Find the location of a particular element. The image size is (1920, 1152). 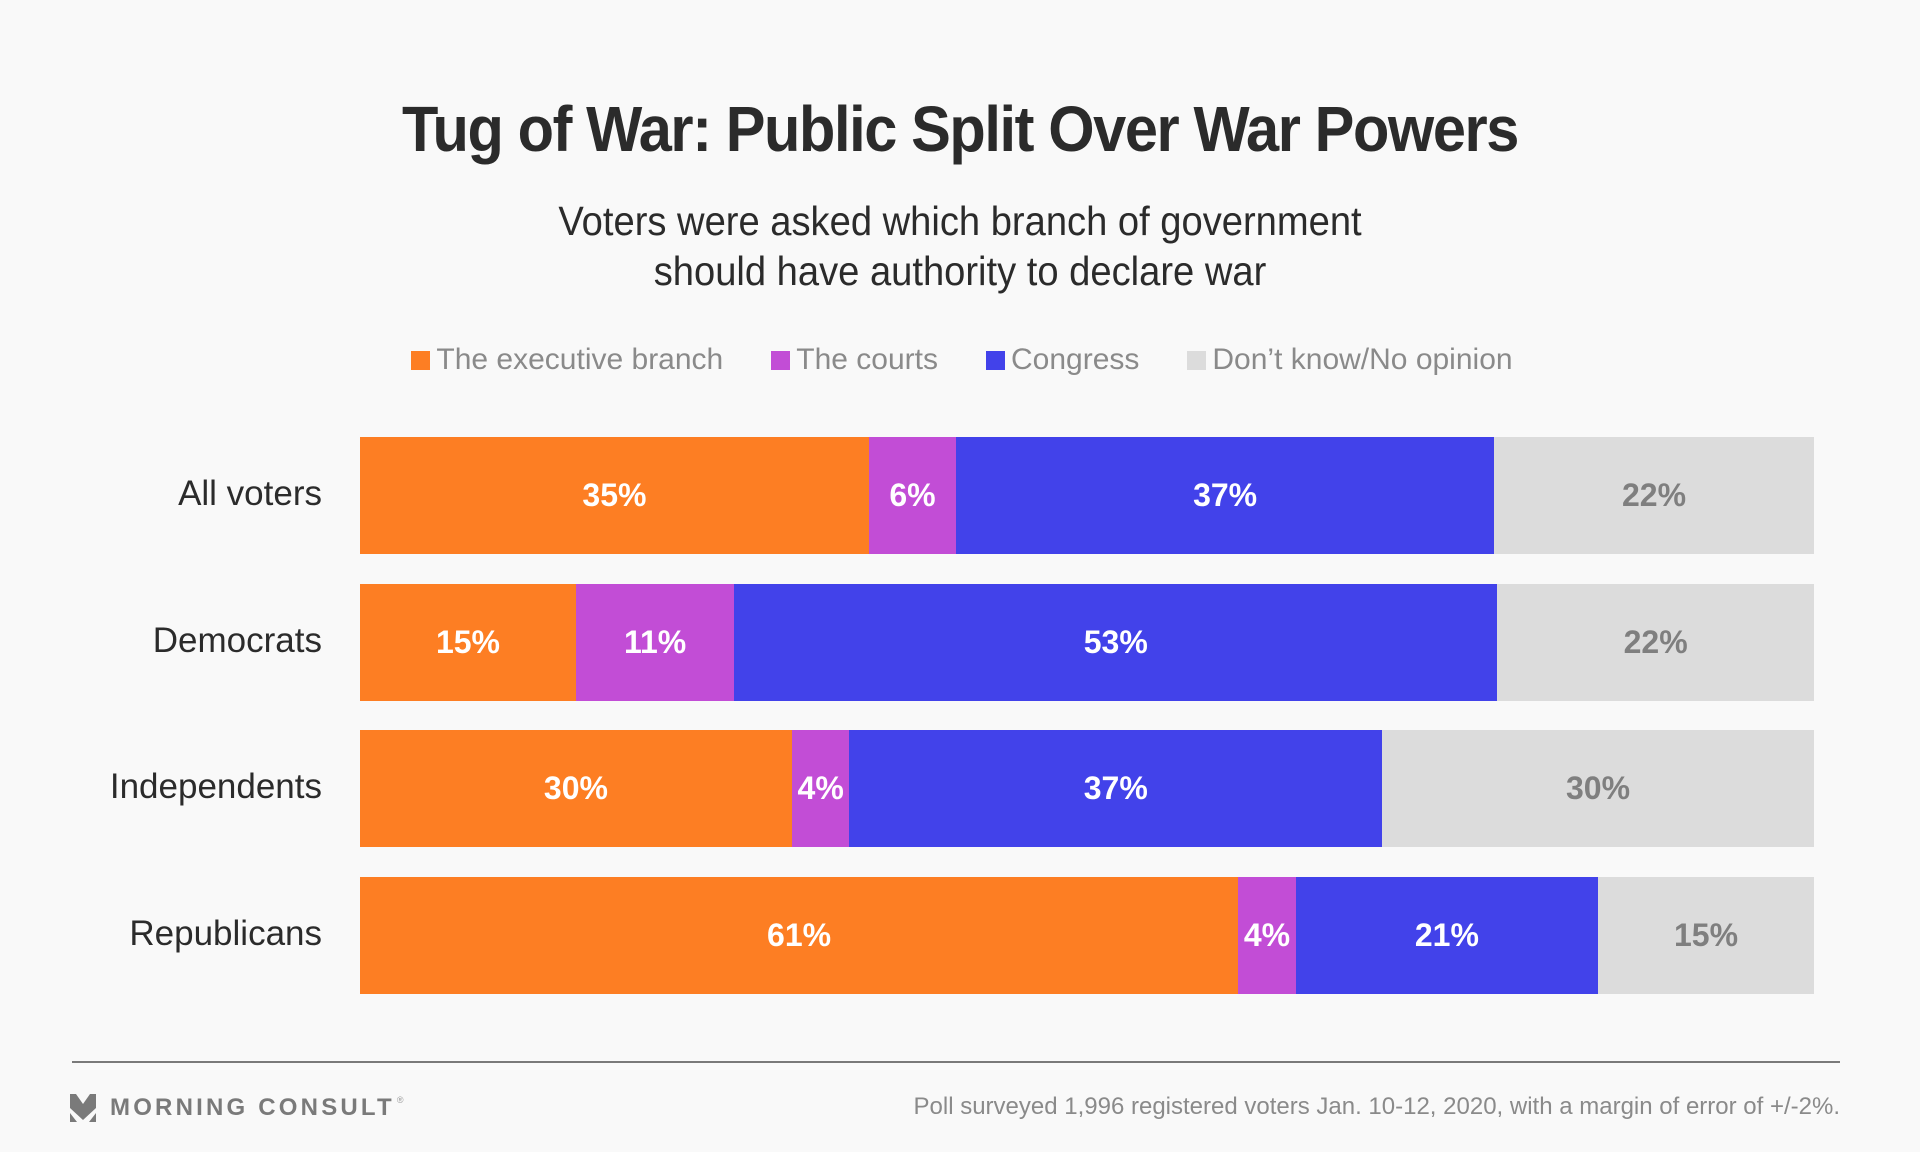

legend-item-executive: The executive branch is located at coordinates (567, 360).